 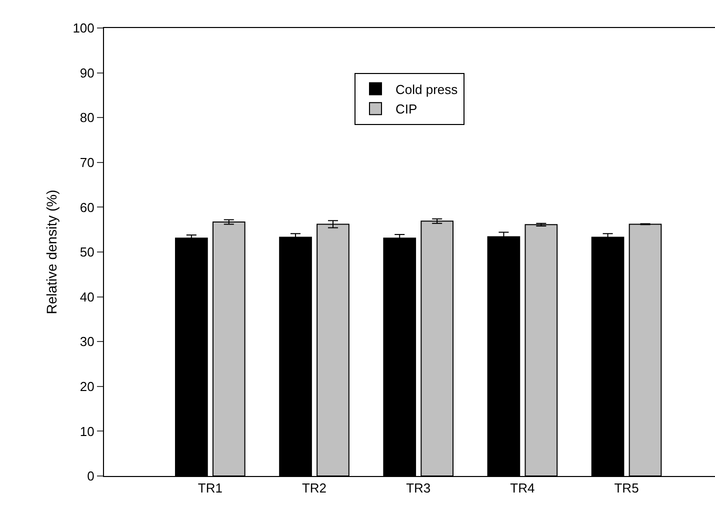 What do you see at coordinates (87, 72) in the screenshot?
I see `y-tick-label: 90` at bounding box center [87, 72].